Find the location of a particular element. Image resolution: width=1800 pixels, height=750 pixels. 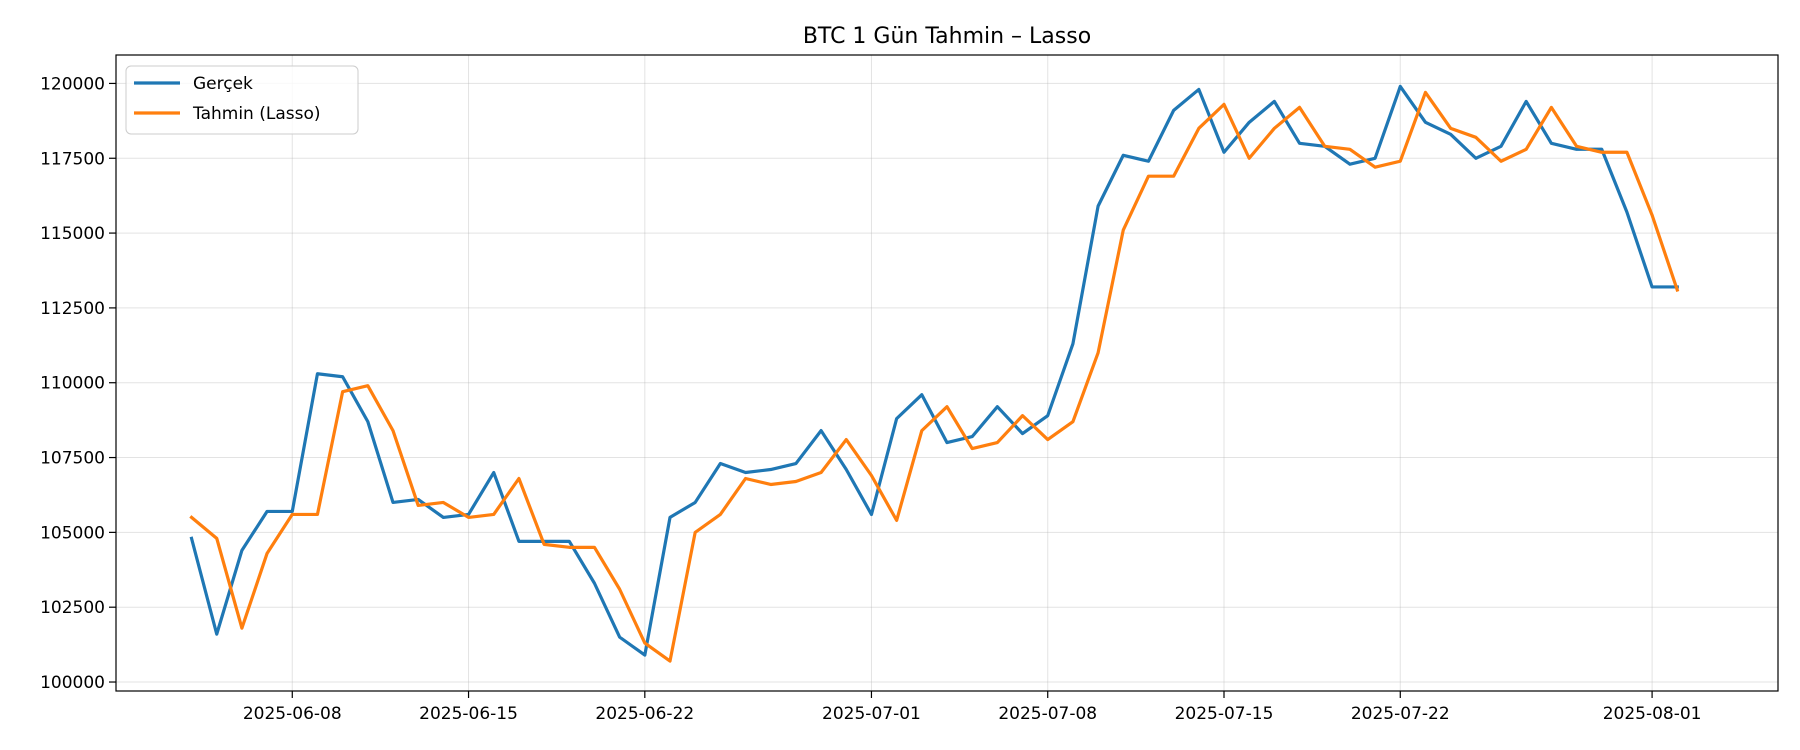

x-tick-label: 2025-07-01 is located at coordinates (871, 714).